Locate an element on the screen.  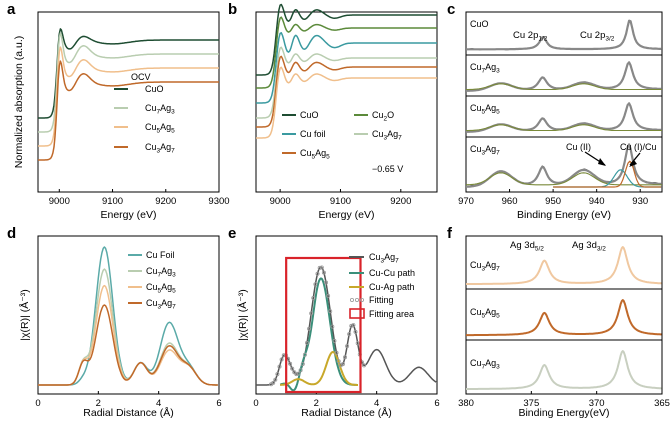
panel-b-legend-label: Cu3Ag7 is located at coordinates (387, 135).